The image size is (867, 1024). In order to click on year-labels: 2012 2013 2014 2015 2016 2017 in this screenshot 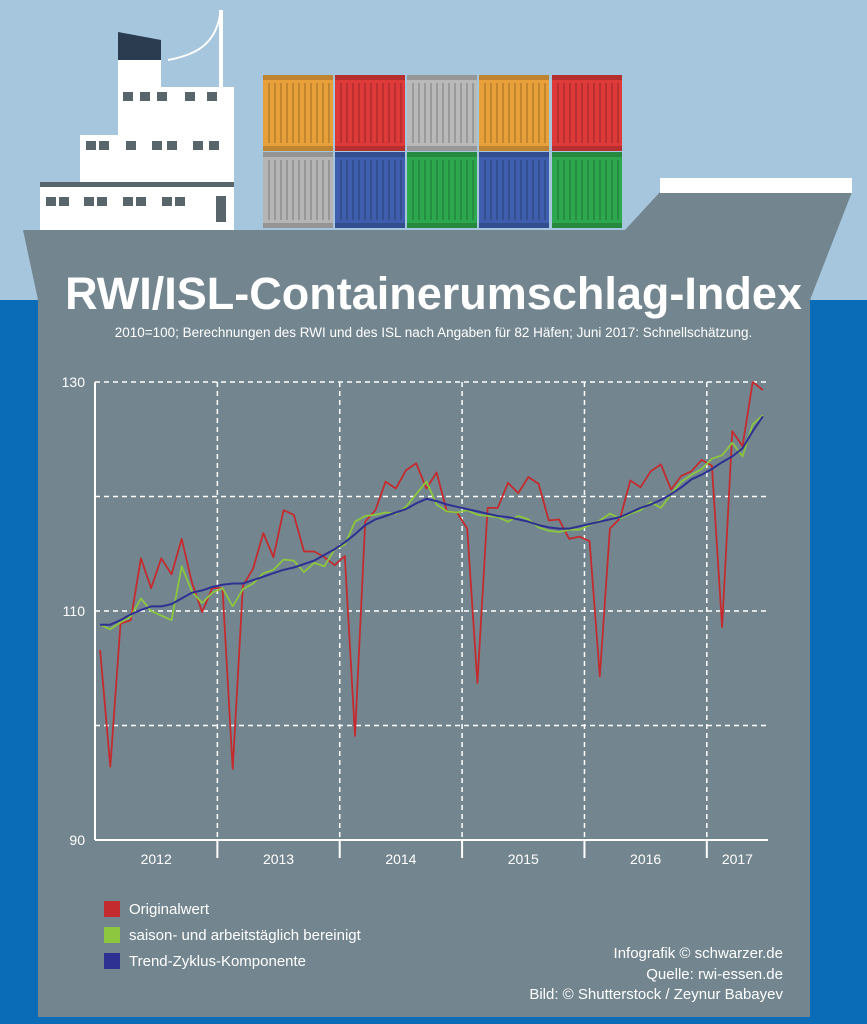, I will do `click(447, 859)`.